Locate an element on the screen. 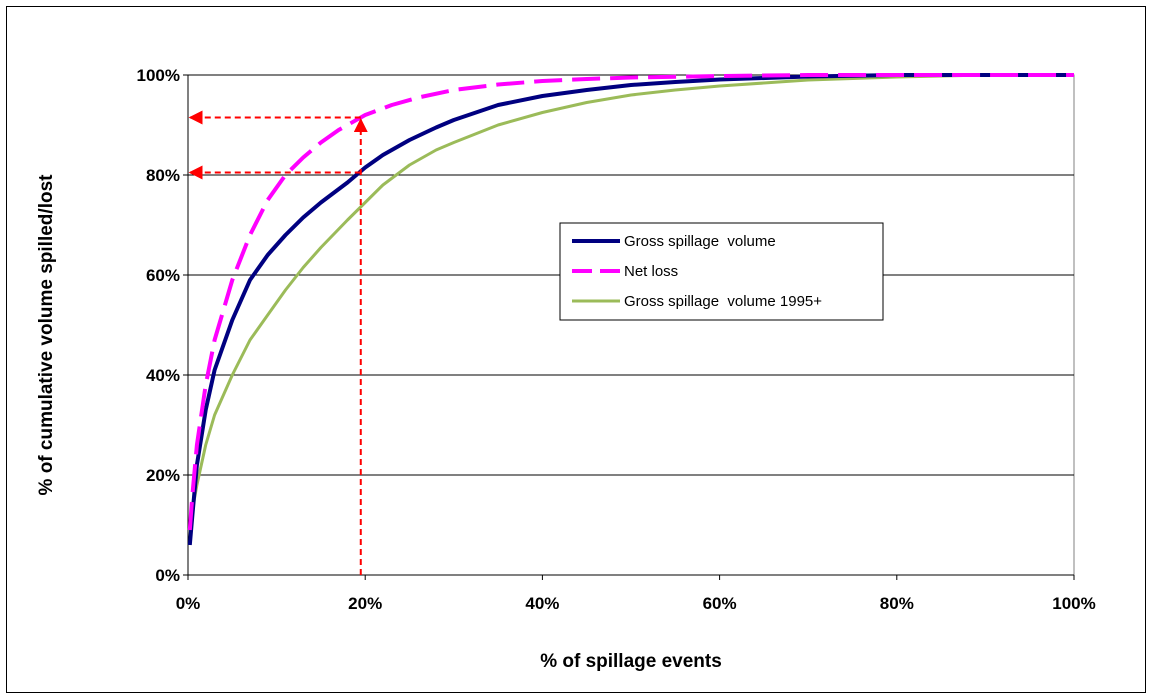  guide-arrows is located at coordinates (278, 342).